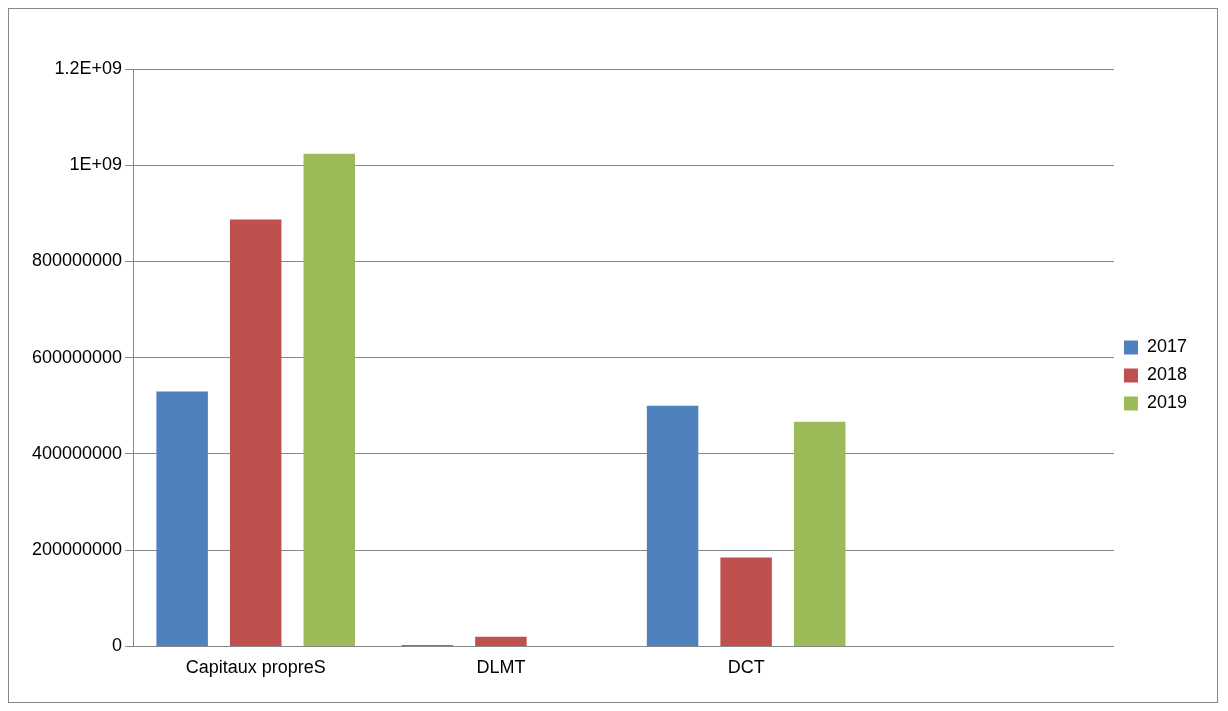  Describe the element at coordinates (255, 667) in the screenshot. I see `x-tick-label: Capitaux propreS` at that location.